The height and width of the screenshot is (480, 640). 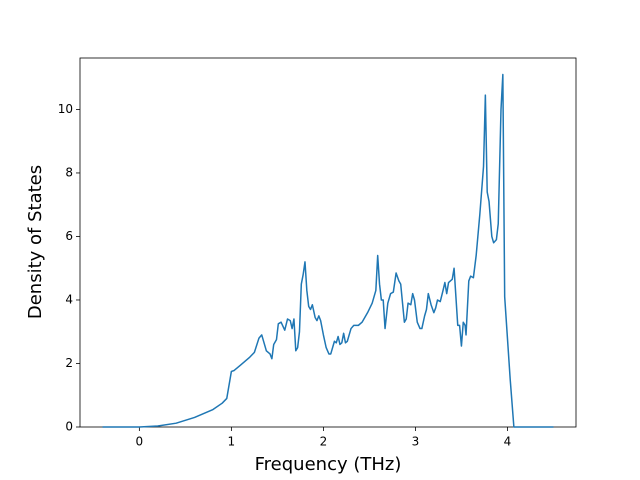 I want to click on y-tick-label: 4, so click(x=69, y=299).